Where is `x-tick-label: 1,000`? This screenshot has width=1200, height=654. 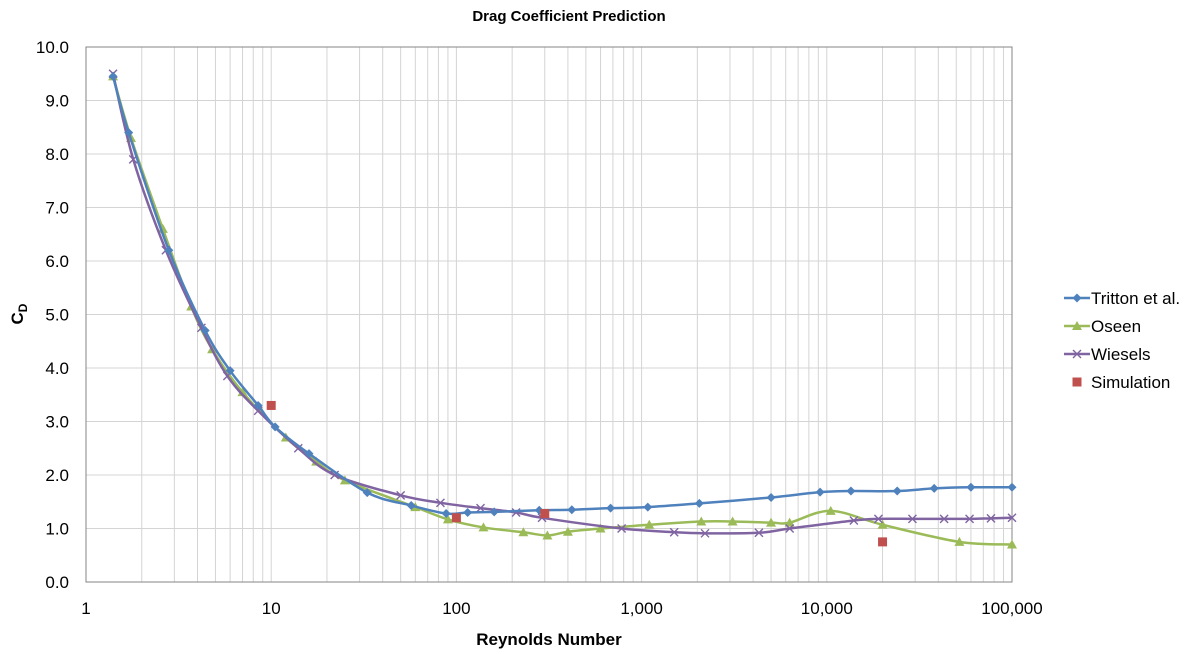
x-tick-label: 1,000 is located at coordinates (641, 608).